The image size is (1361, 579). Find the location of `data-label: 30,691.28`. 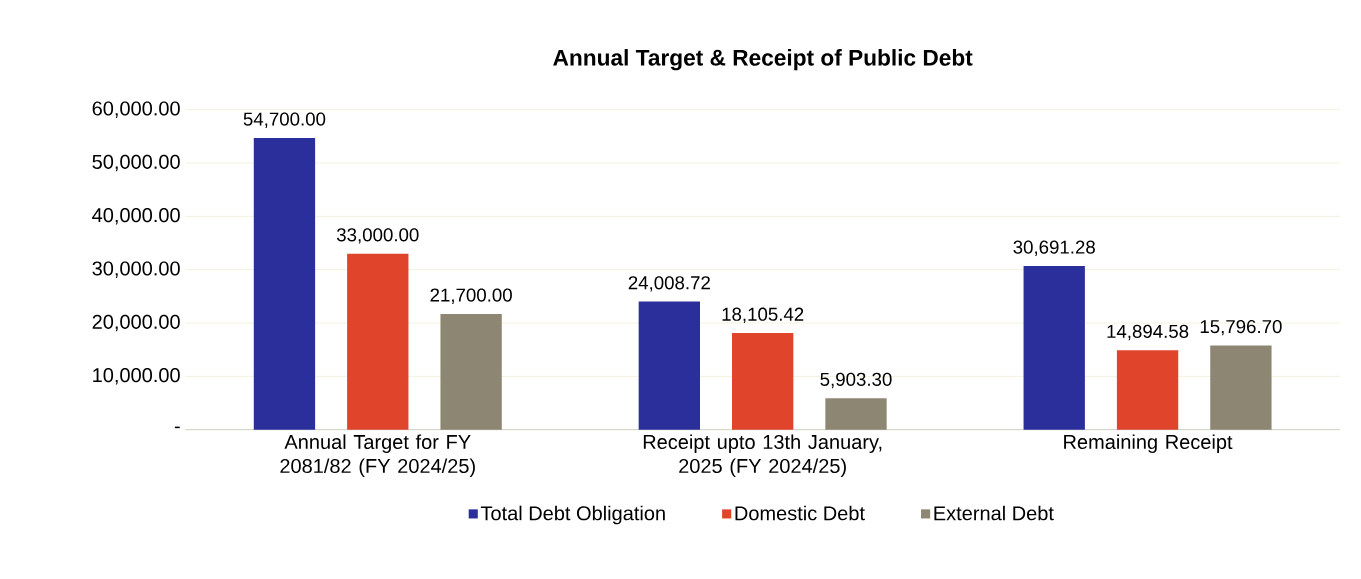

data-label: 30,691.28 is located at coordinates (1054, 248).